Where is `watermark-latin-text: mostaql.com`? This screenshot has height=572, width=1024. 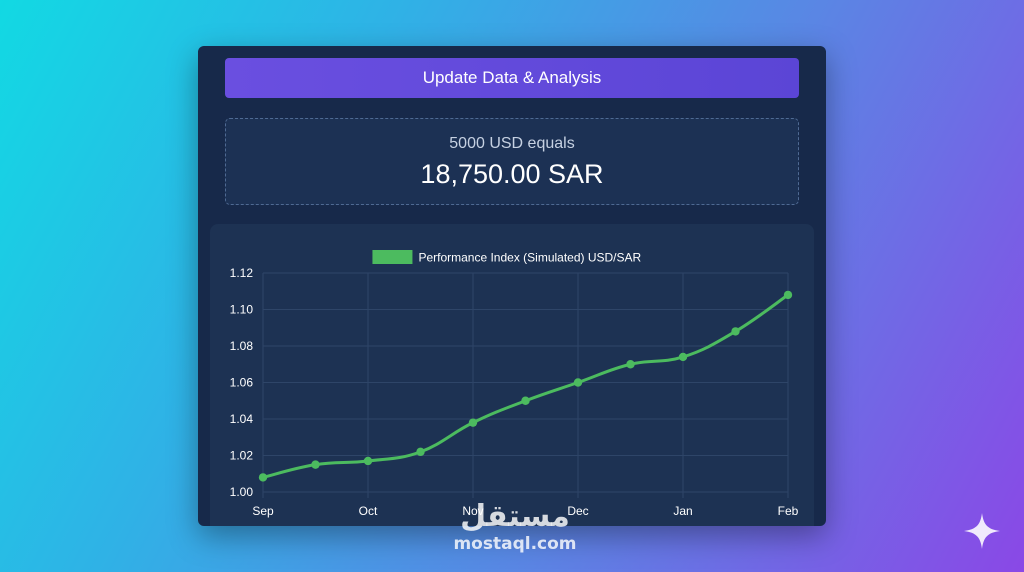 watermark-latin-text: mostaql.com is located at coordinates (515, 544).